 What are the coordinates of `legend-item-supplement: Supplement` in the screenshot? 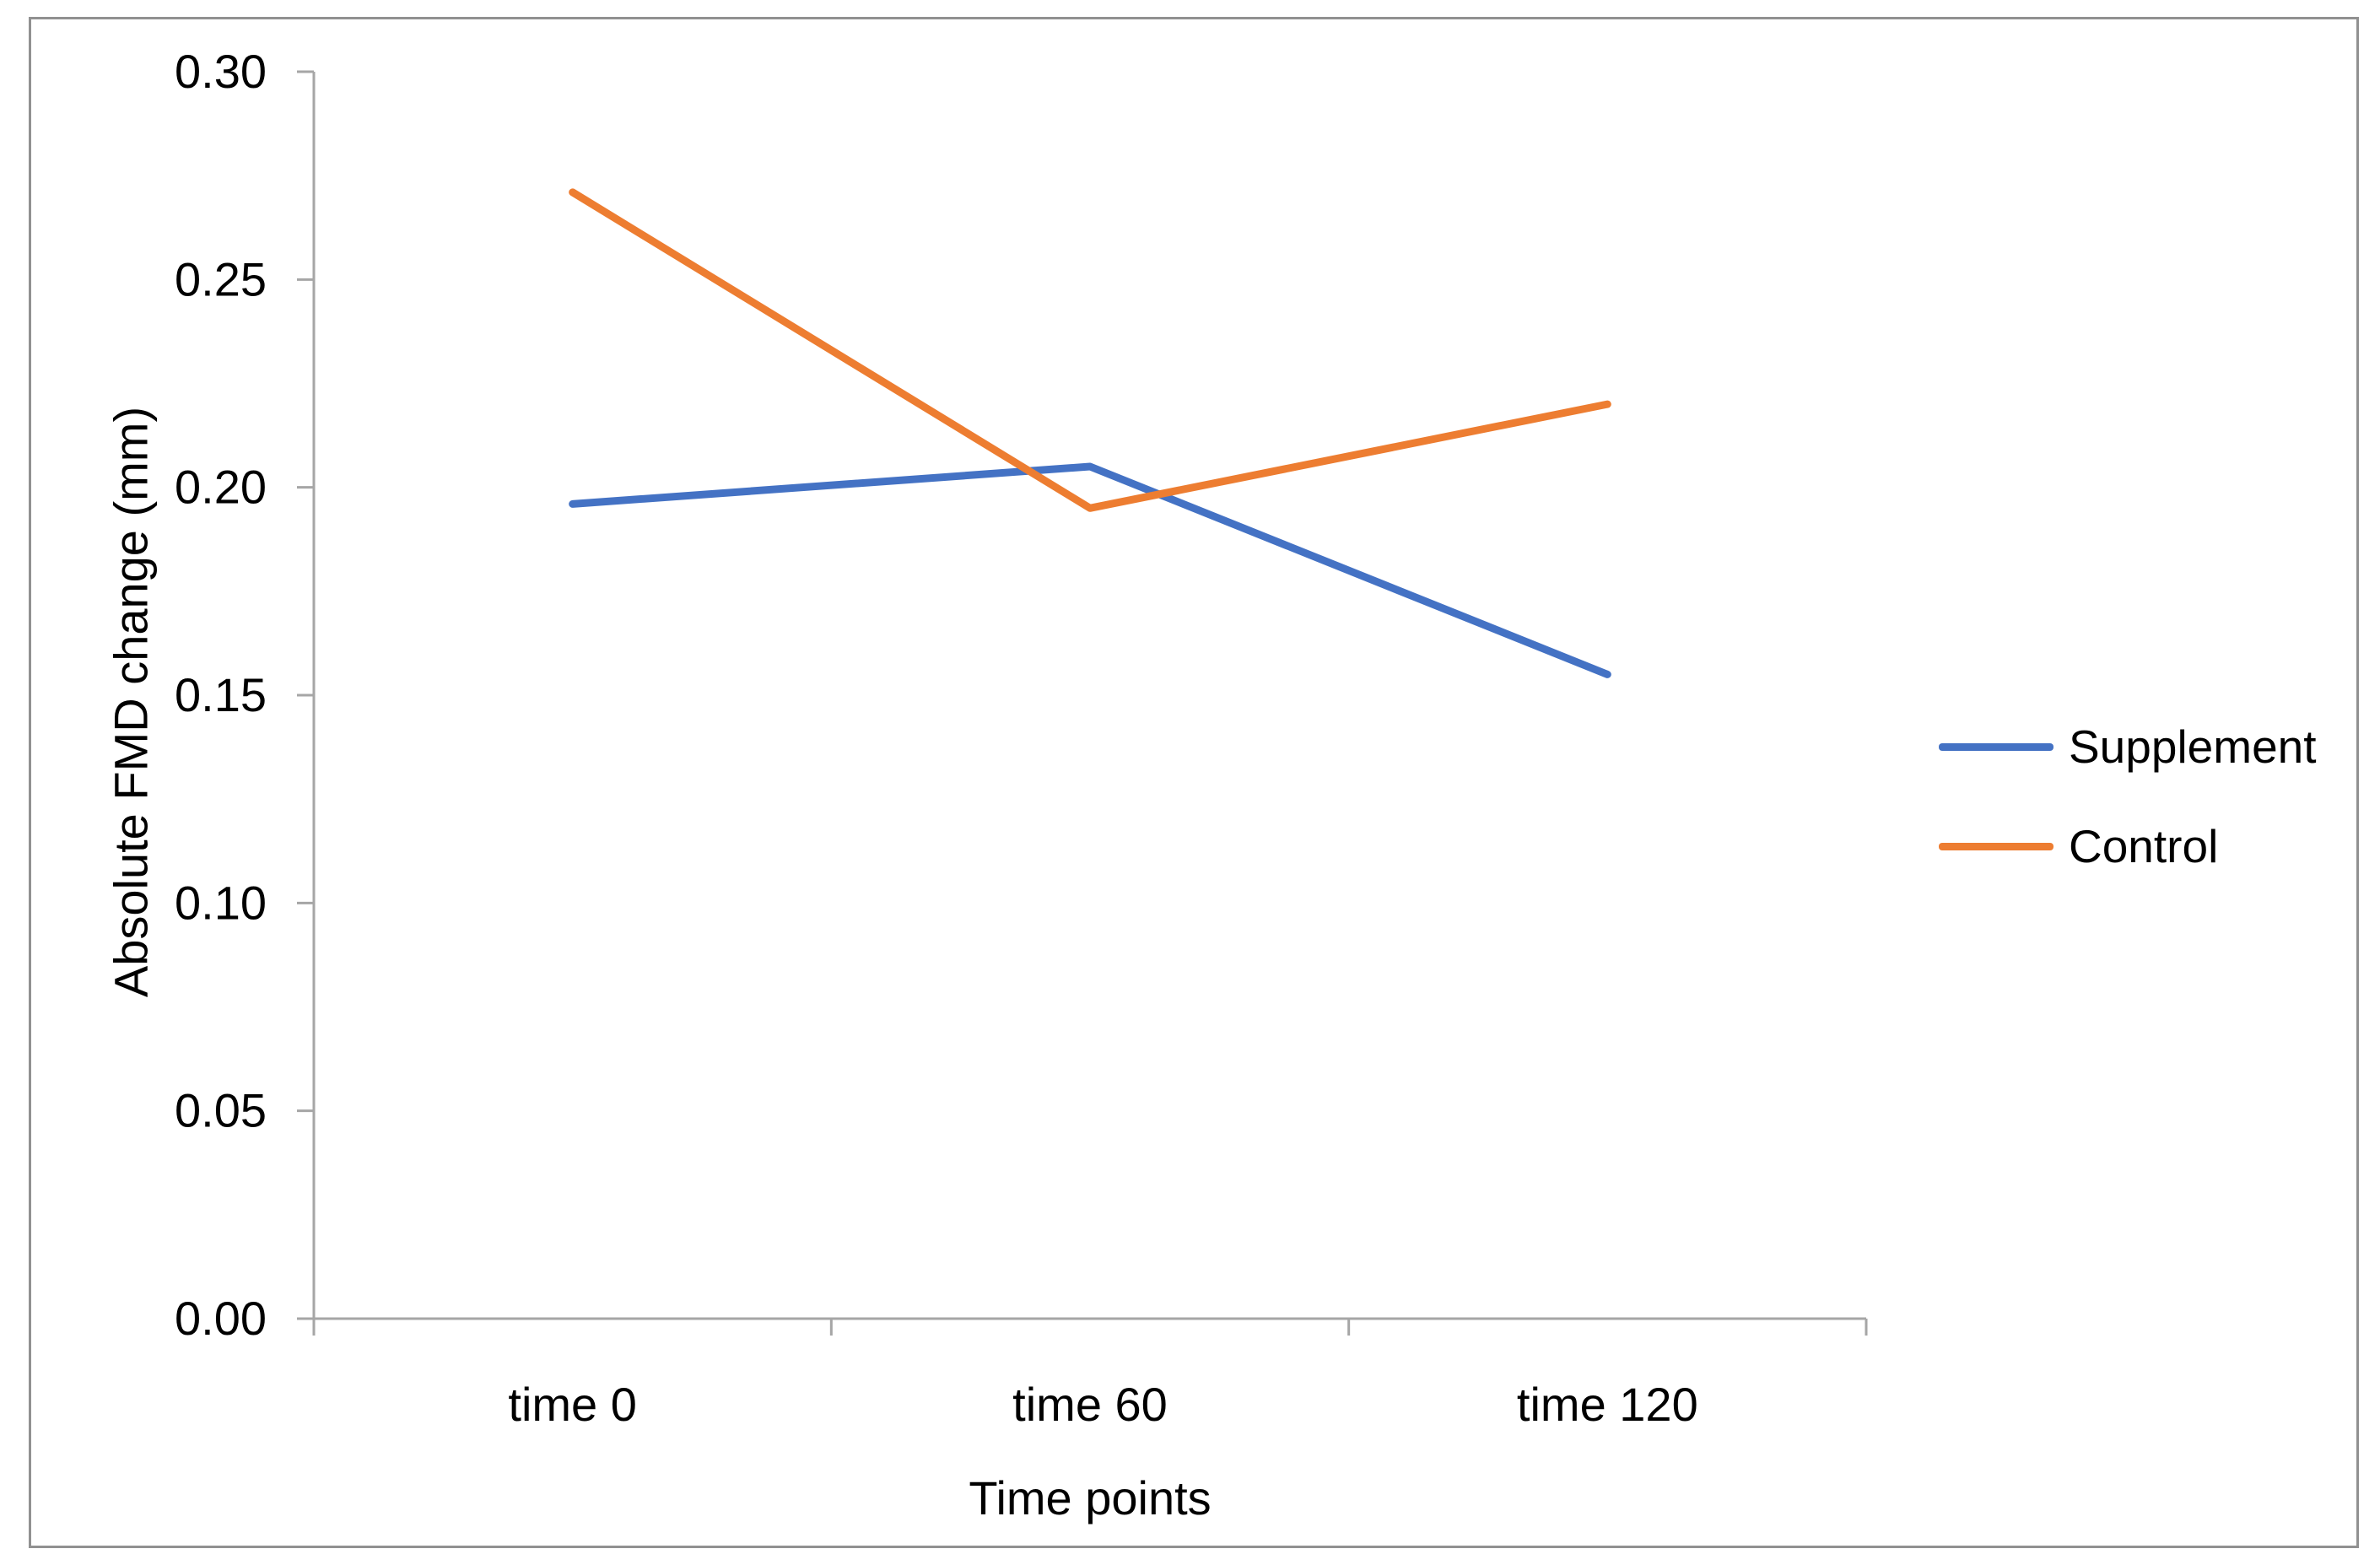 It's located at (2128, 746).